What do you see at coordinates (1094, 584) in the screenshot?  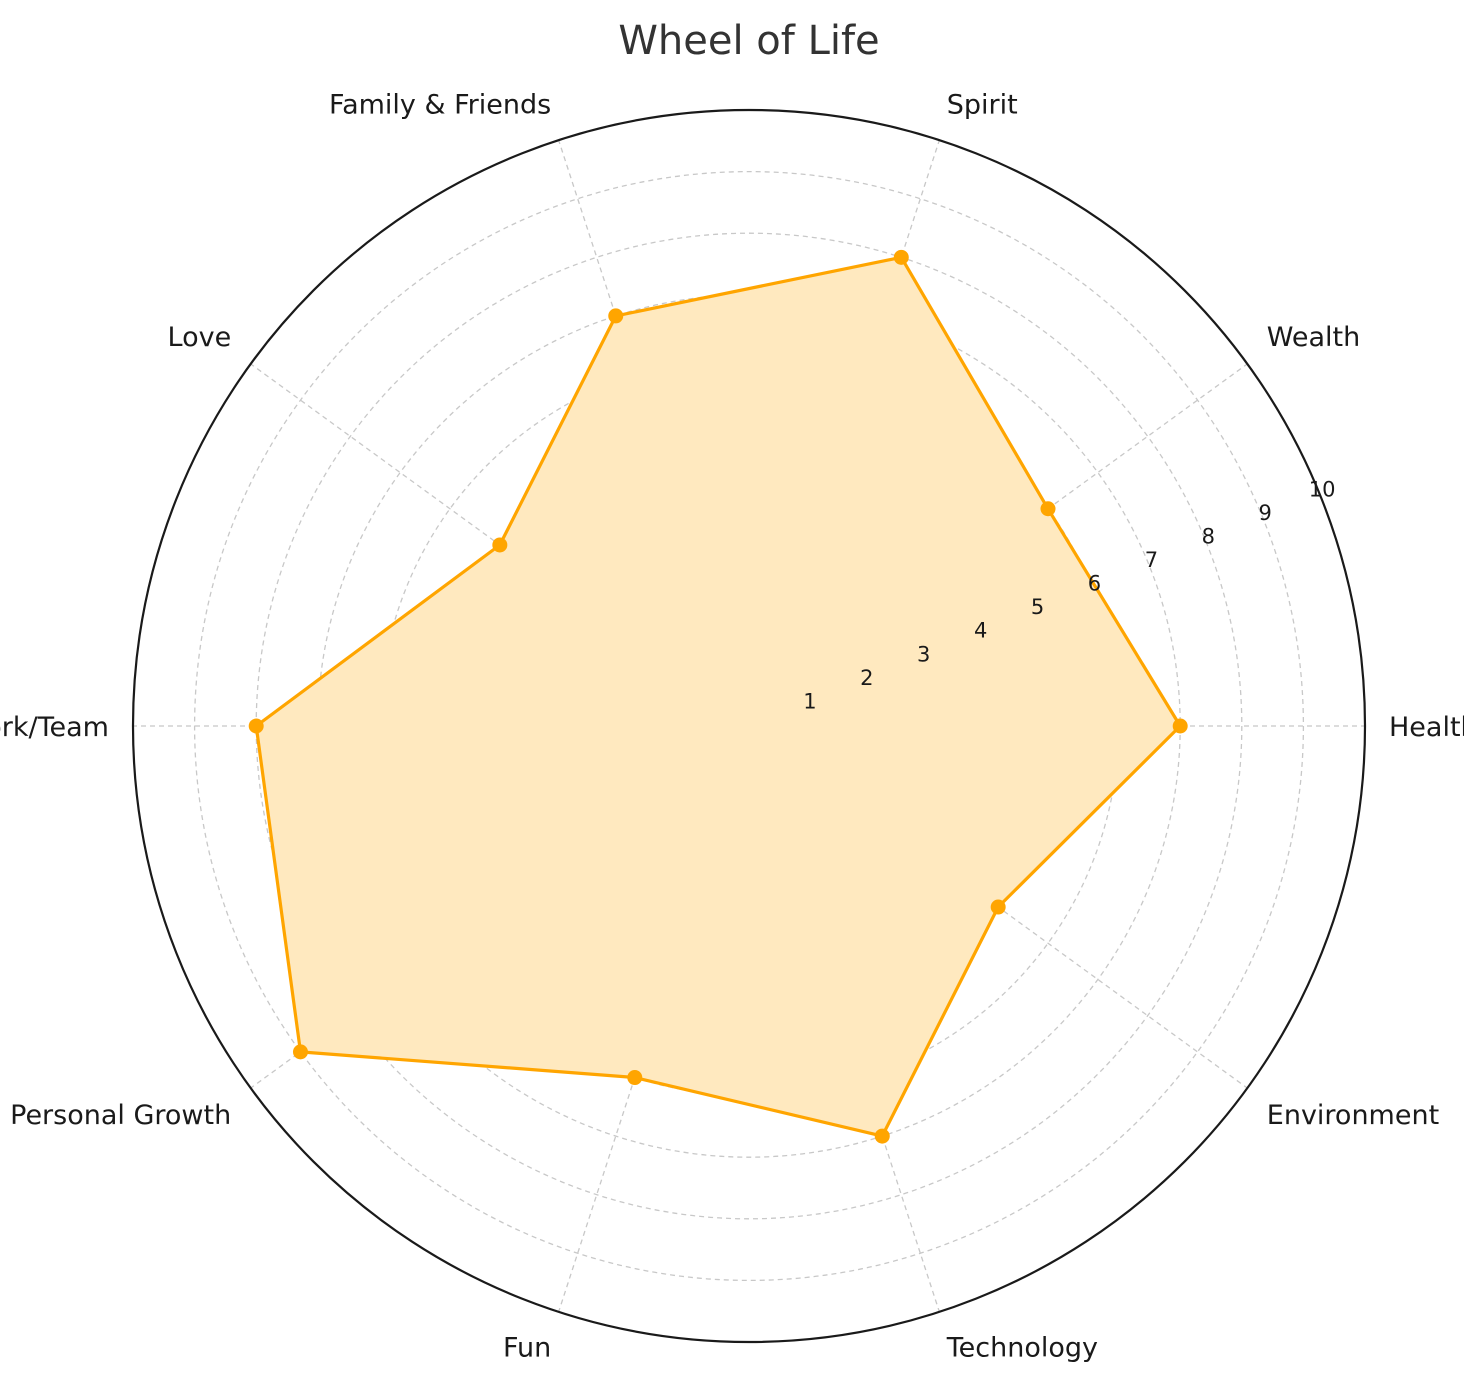 I see `r-tick-label: 6` at bounding box center [1094, 584].